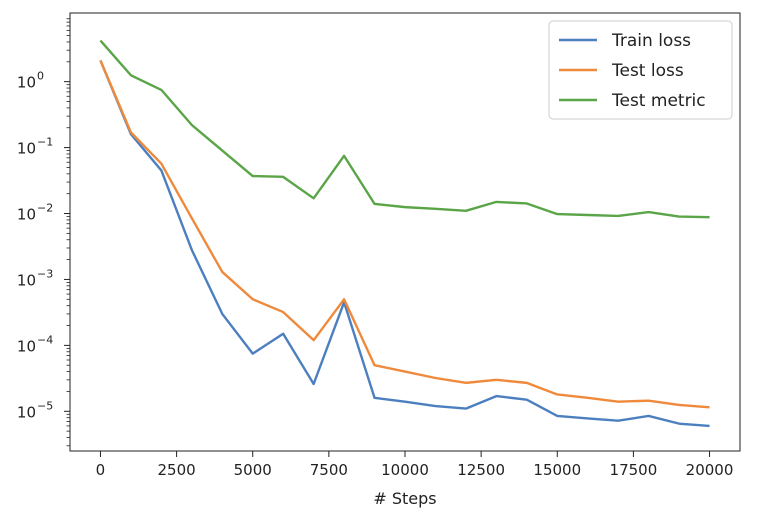  I want to click on x-tick-label: 0, so click(101, 470).